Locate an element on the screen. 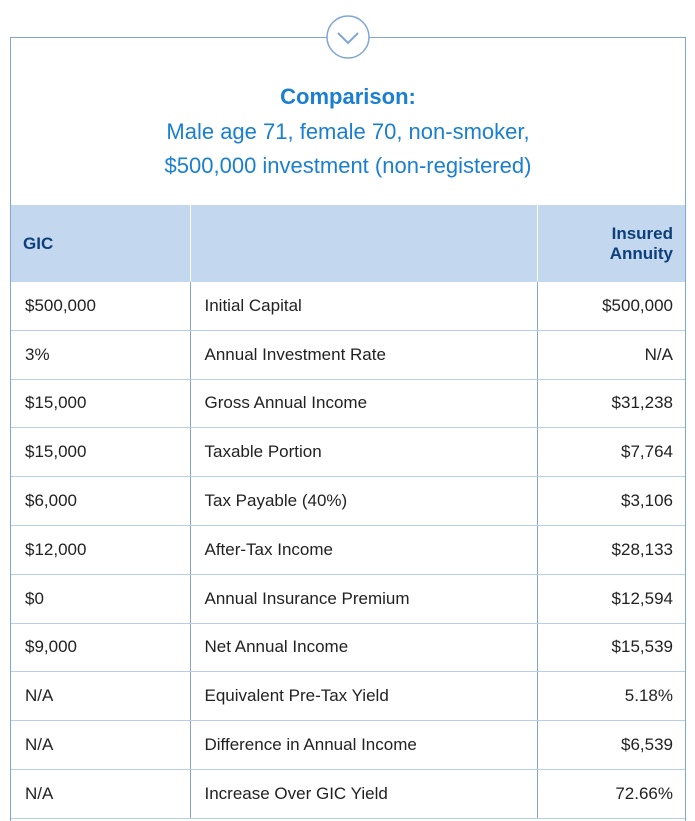  column-header: Insured Annuity is located at coordinates (610, 243).